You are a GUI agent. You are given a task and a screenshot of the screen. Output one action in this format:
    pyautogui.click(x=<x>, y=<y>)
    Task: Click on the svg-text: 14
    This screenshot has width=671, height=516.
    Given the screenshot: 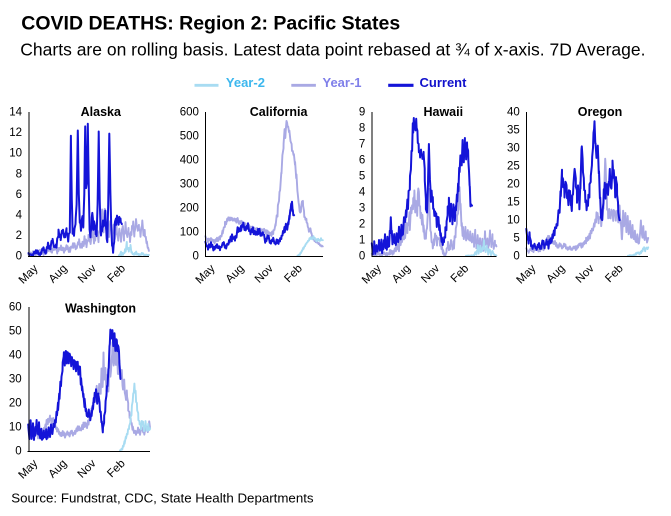 What is the action you would take?
    pyautogui.click(x=15, y=113)
    